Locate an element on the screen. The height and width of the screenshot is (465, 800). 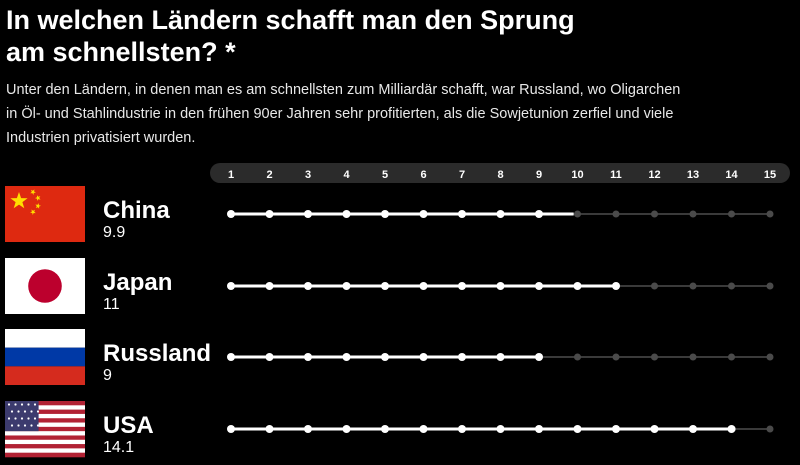
x-tick-label: 3 is located at coordinates (308, 175).